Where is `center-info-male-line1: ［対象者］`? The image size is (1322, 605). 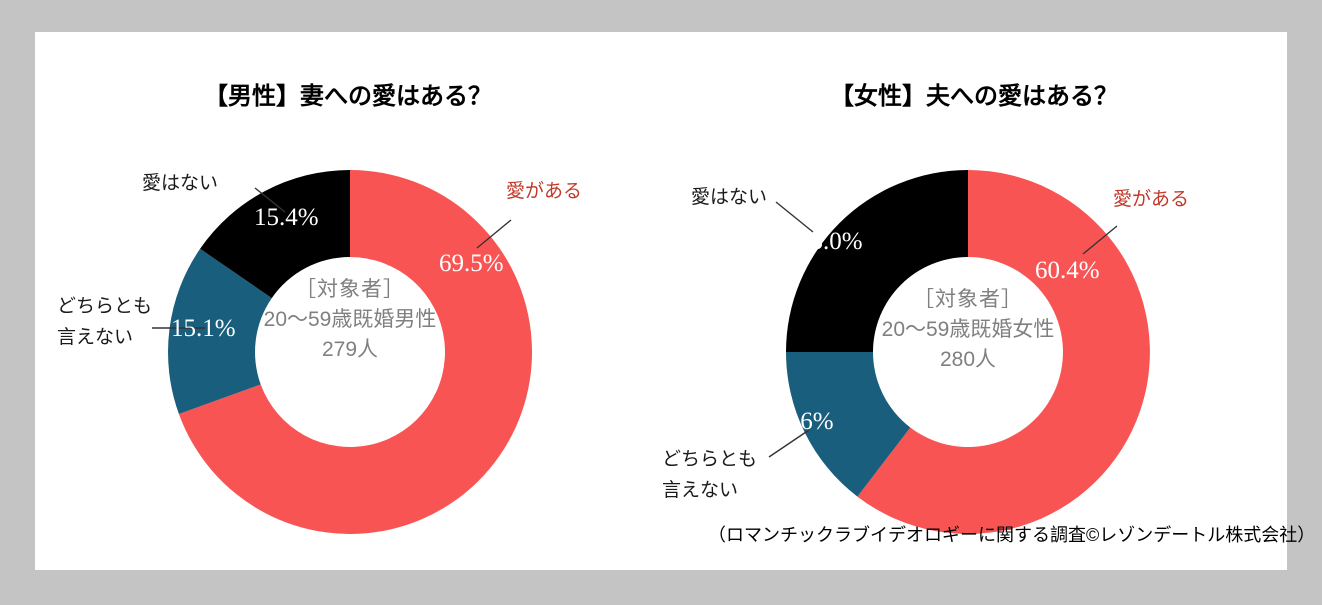 center-info-male-line1: ［対象者］ is located at coordinates (350, 289).